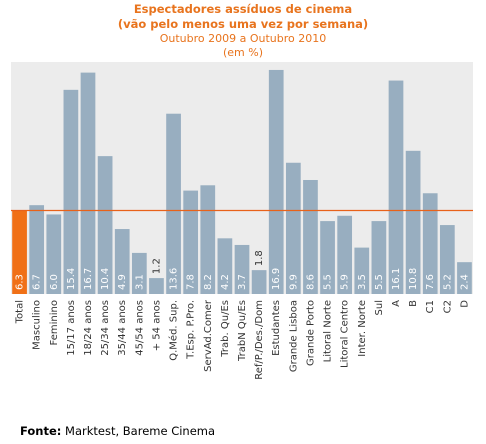  What do you see at coordinates (447, 282) in the screenshot?
I see `value-label-25: 5.2` at bounding box center [447, 282].